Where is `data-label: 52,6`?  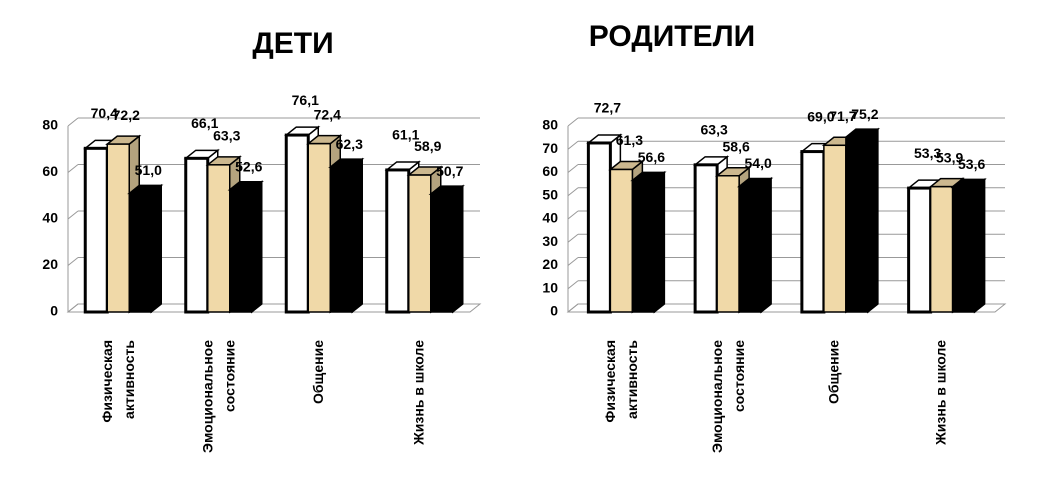
data-label: 52,6 is located at coordinates (248, 166).